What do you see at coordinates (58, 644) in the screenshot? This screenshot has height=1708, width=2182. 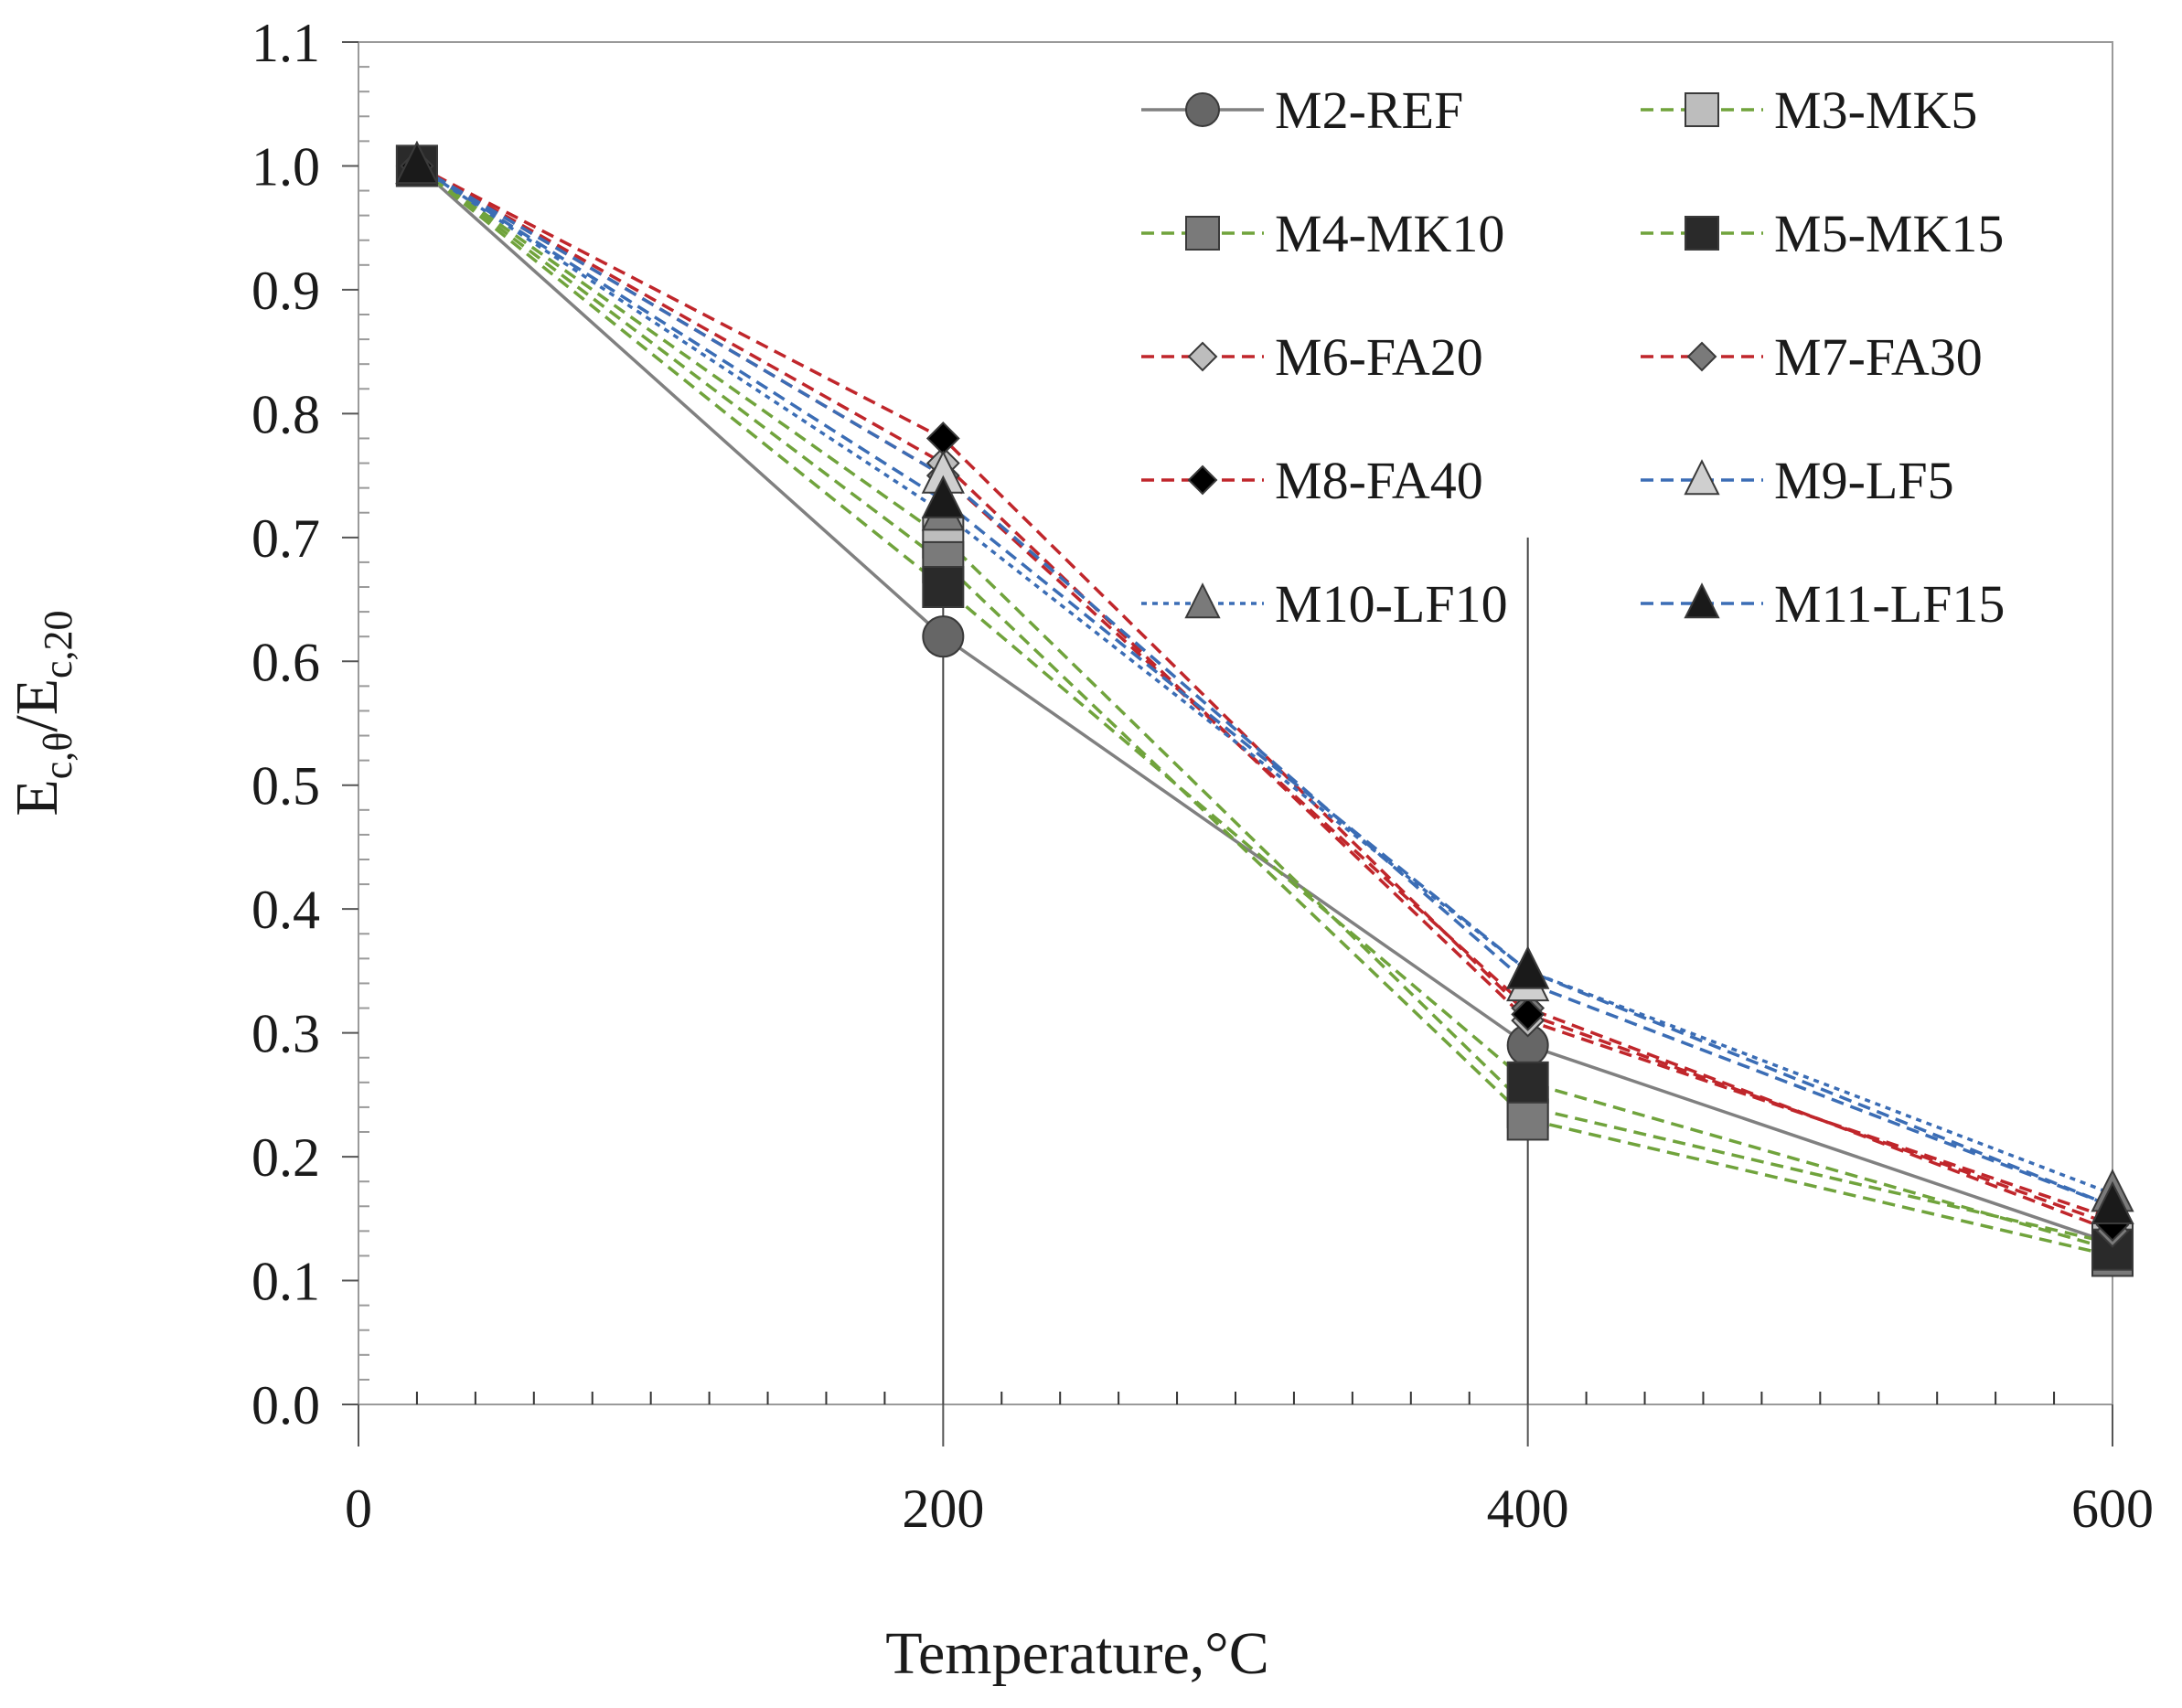 I see `y-axis-title-sub2: c,20` at bounding box center [58, 644].